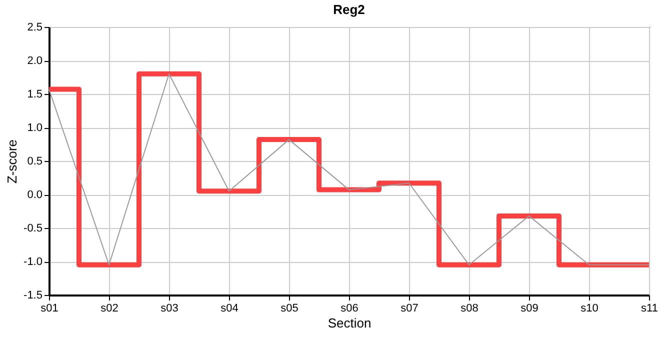  What do you see at coordinates (469, 308) in the screenshot?
I see `x-tick-label: s08` at bounding box center [469, 308].